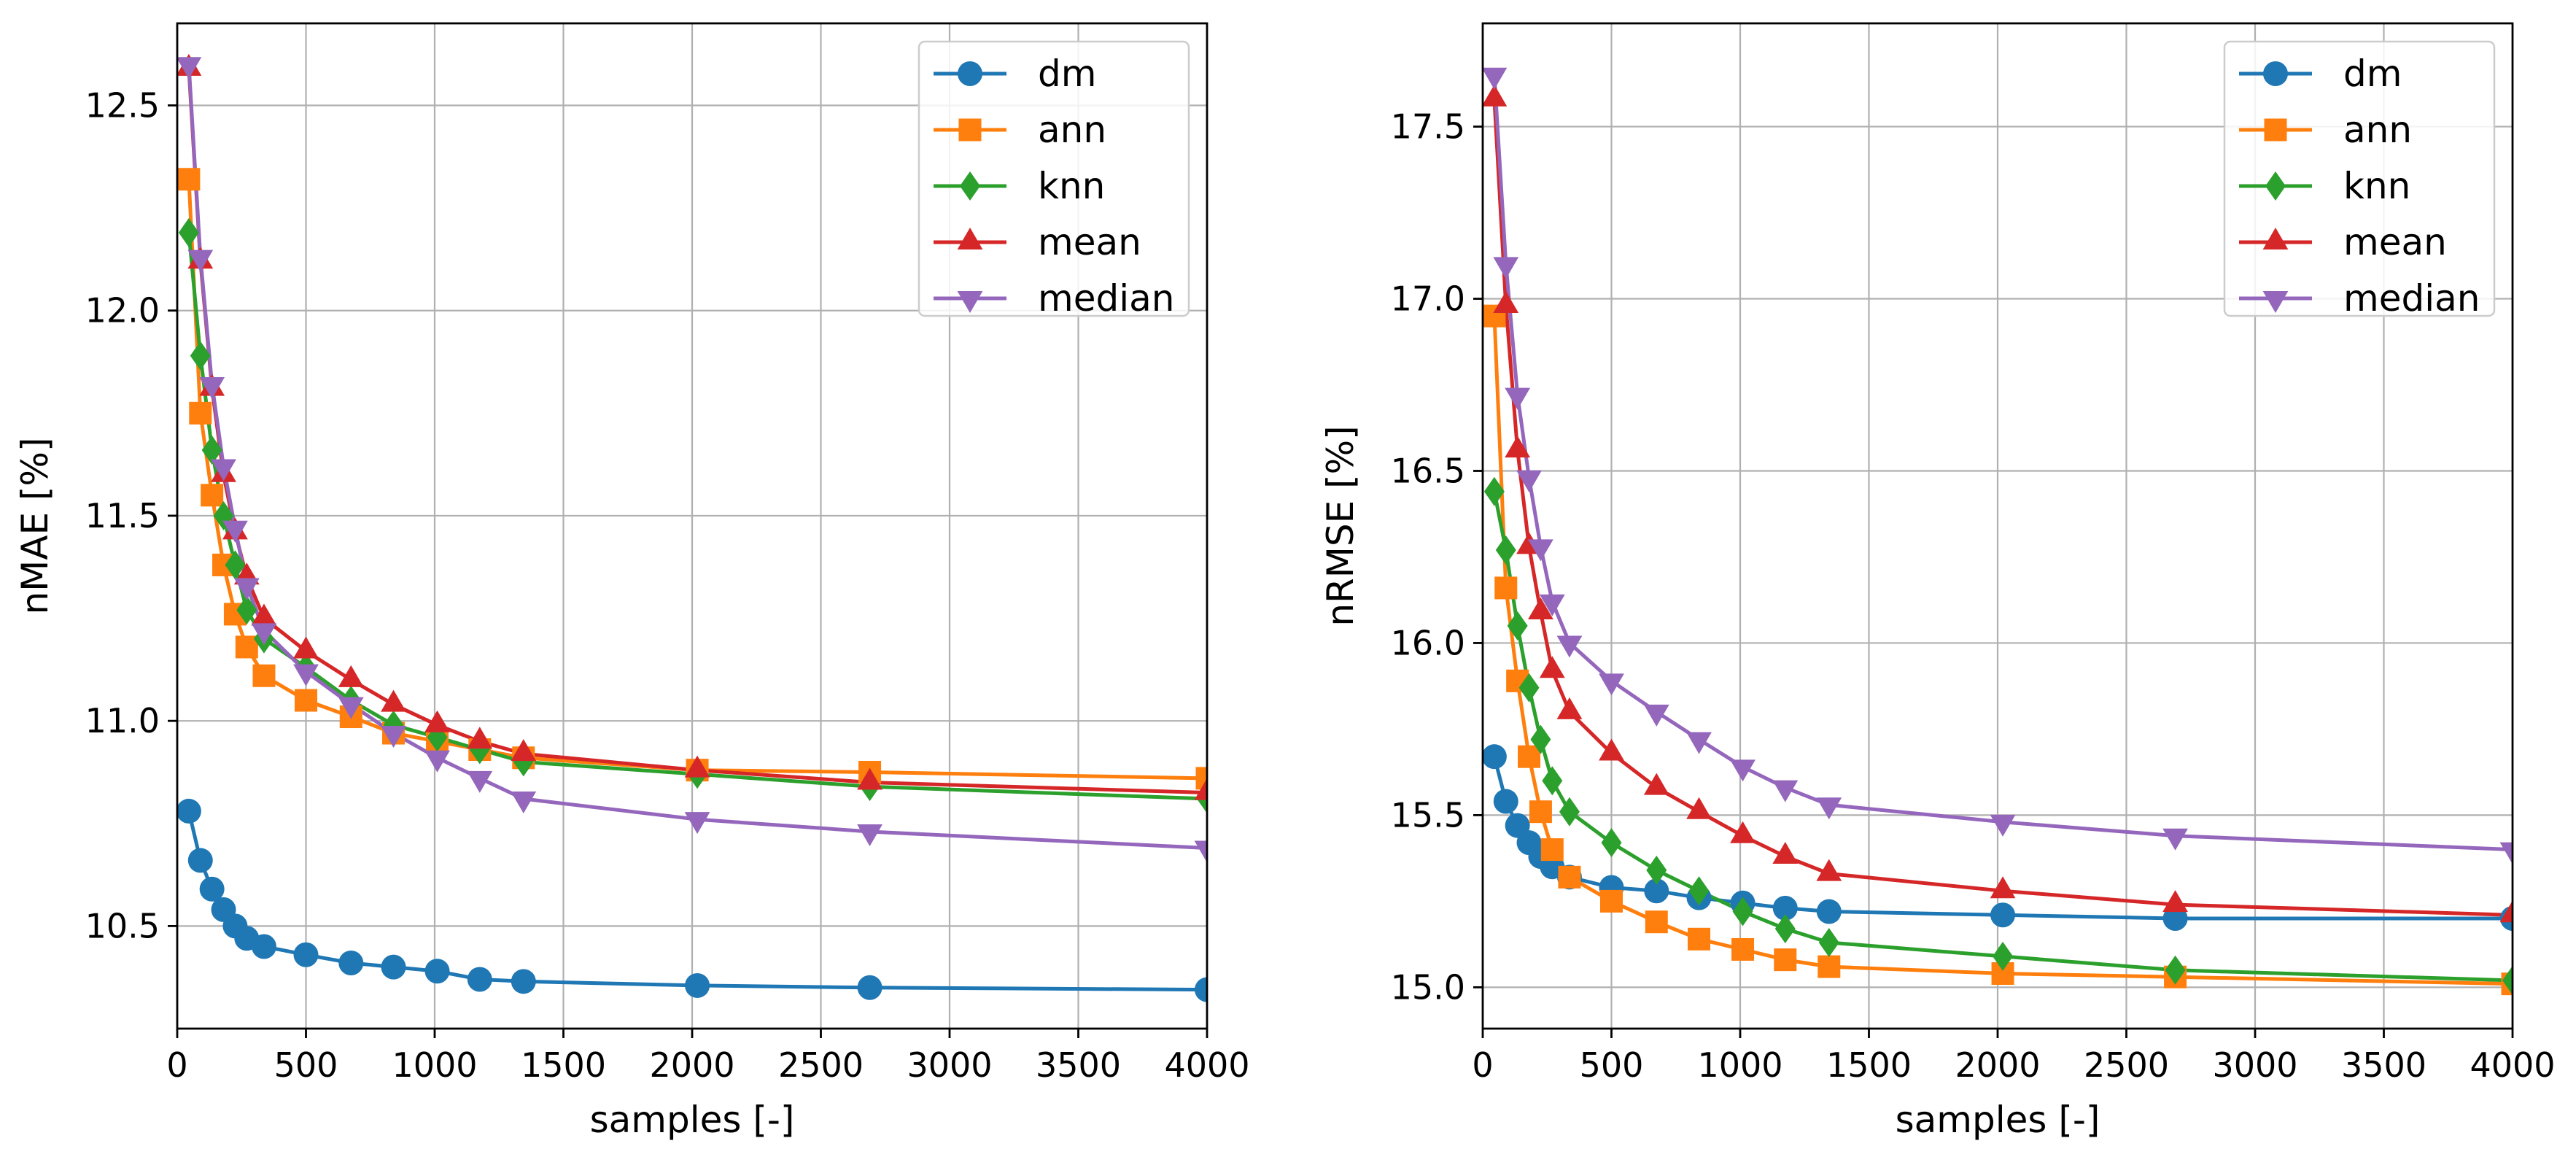  Describe the element at coordinates (970, 302) in the screenshot. I see `legend-marker-median` at that location.